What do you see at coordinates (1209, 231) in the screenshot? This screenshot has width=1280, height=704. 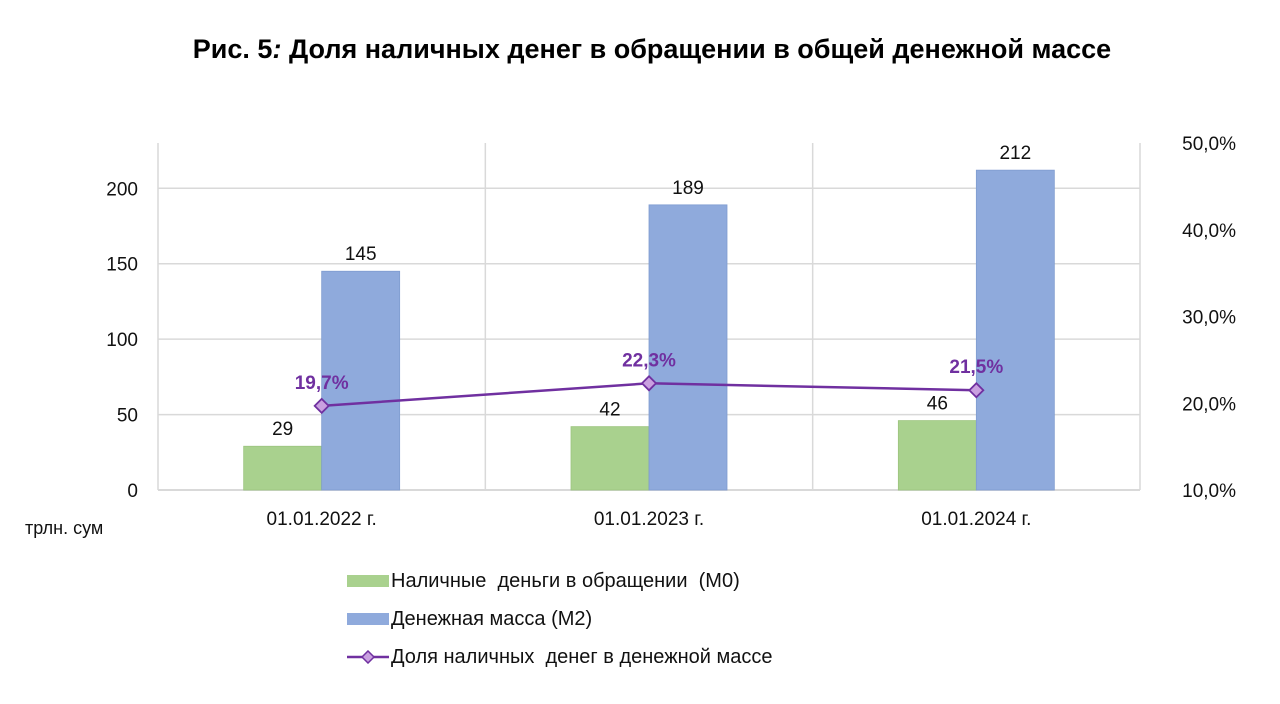 I see `y2-tick-label: 40,0%` at bounding box center [1209, 231].